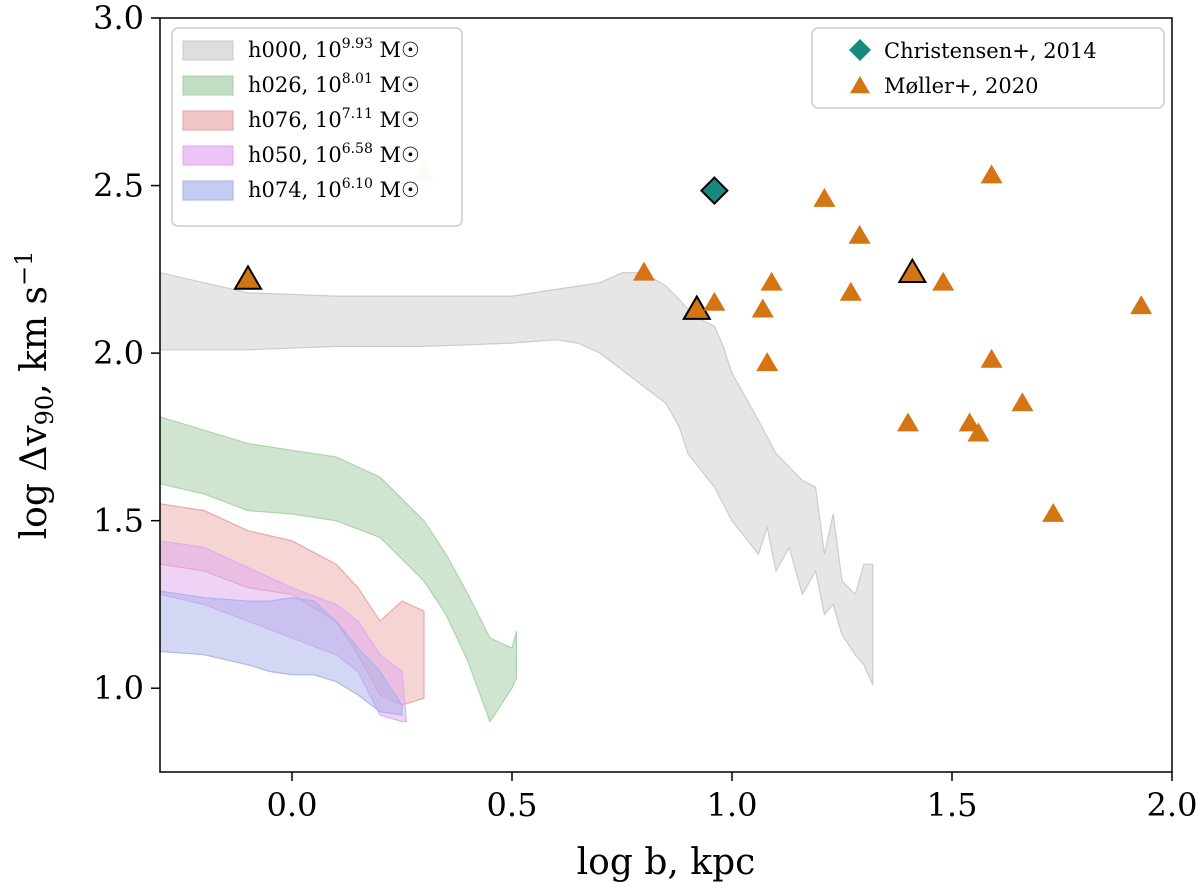  I want to click on y-axis-ticks: 1.0 1.5 2.0 2.5 3.0, so click(126, 353).